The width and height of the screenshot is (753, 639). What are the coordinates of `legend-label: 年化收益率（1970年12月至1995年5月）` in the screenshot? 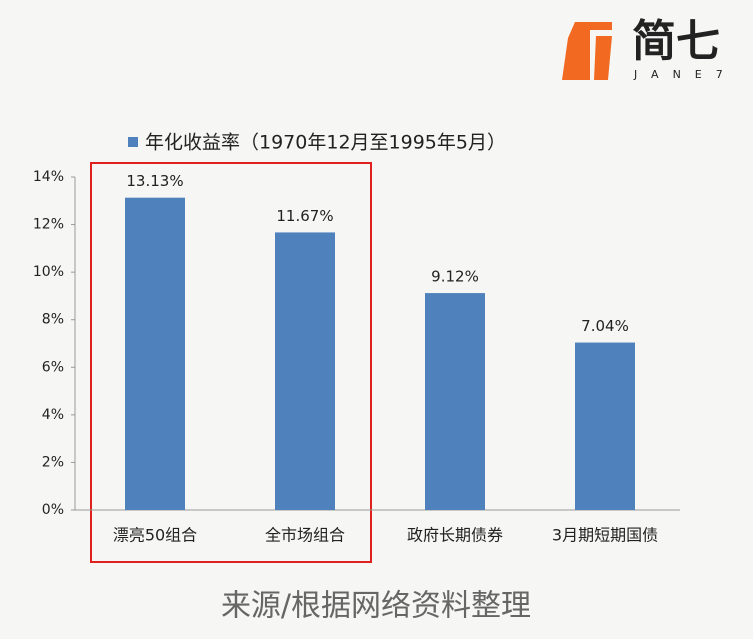 It's located at (325, 143).